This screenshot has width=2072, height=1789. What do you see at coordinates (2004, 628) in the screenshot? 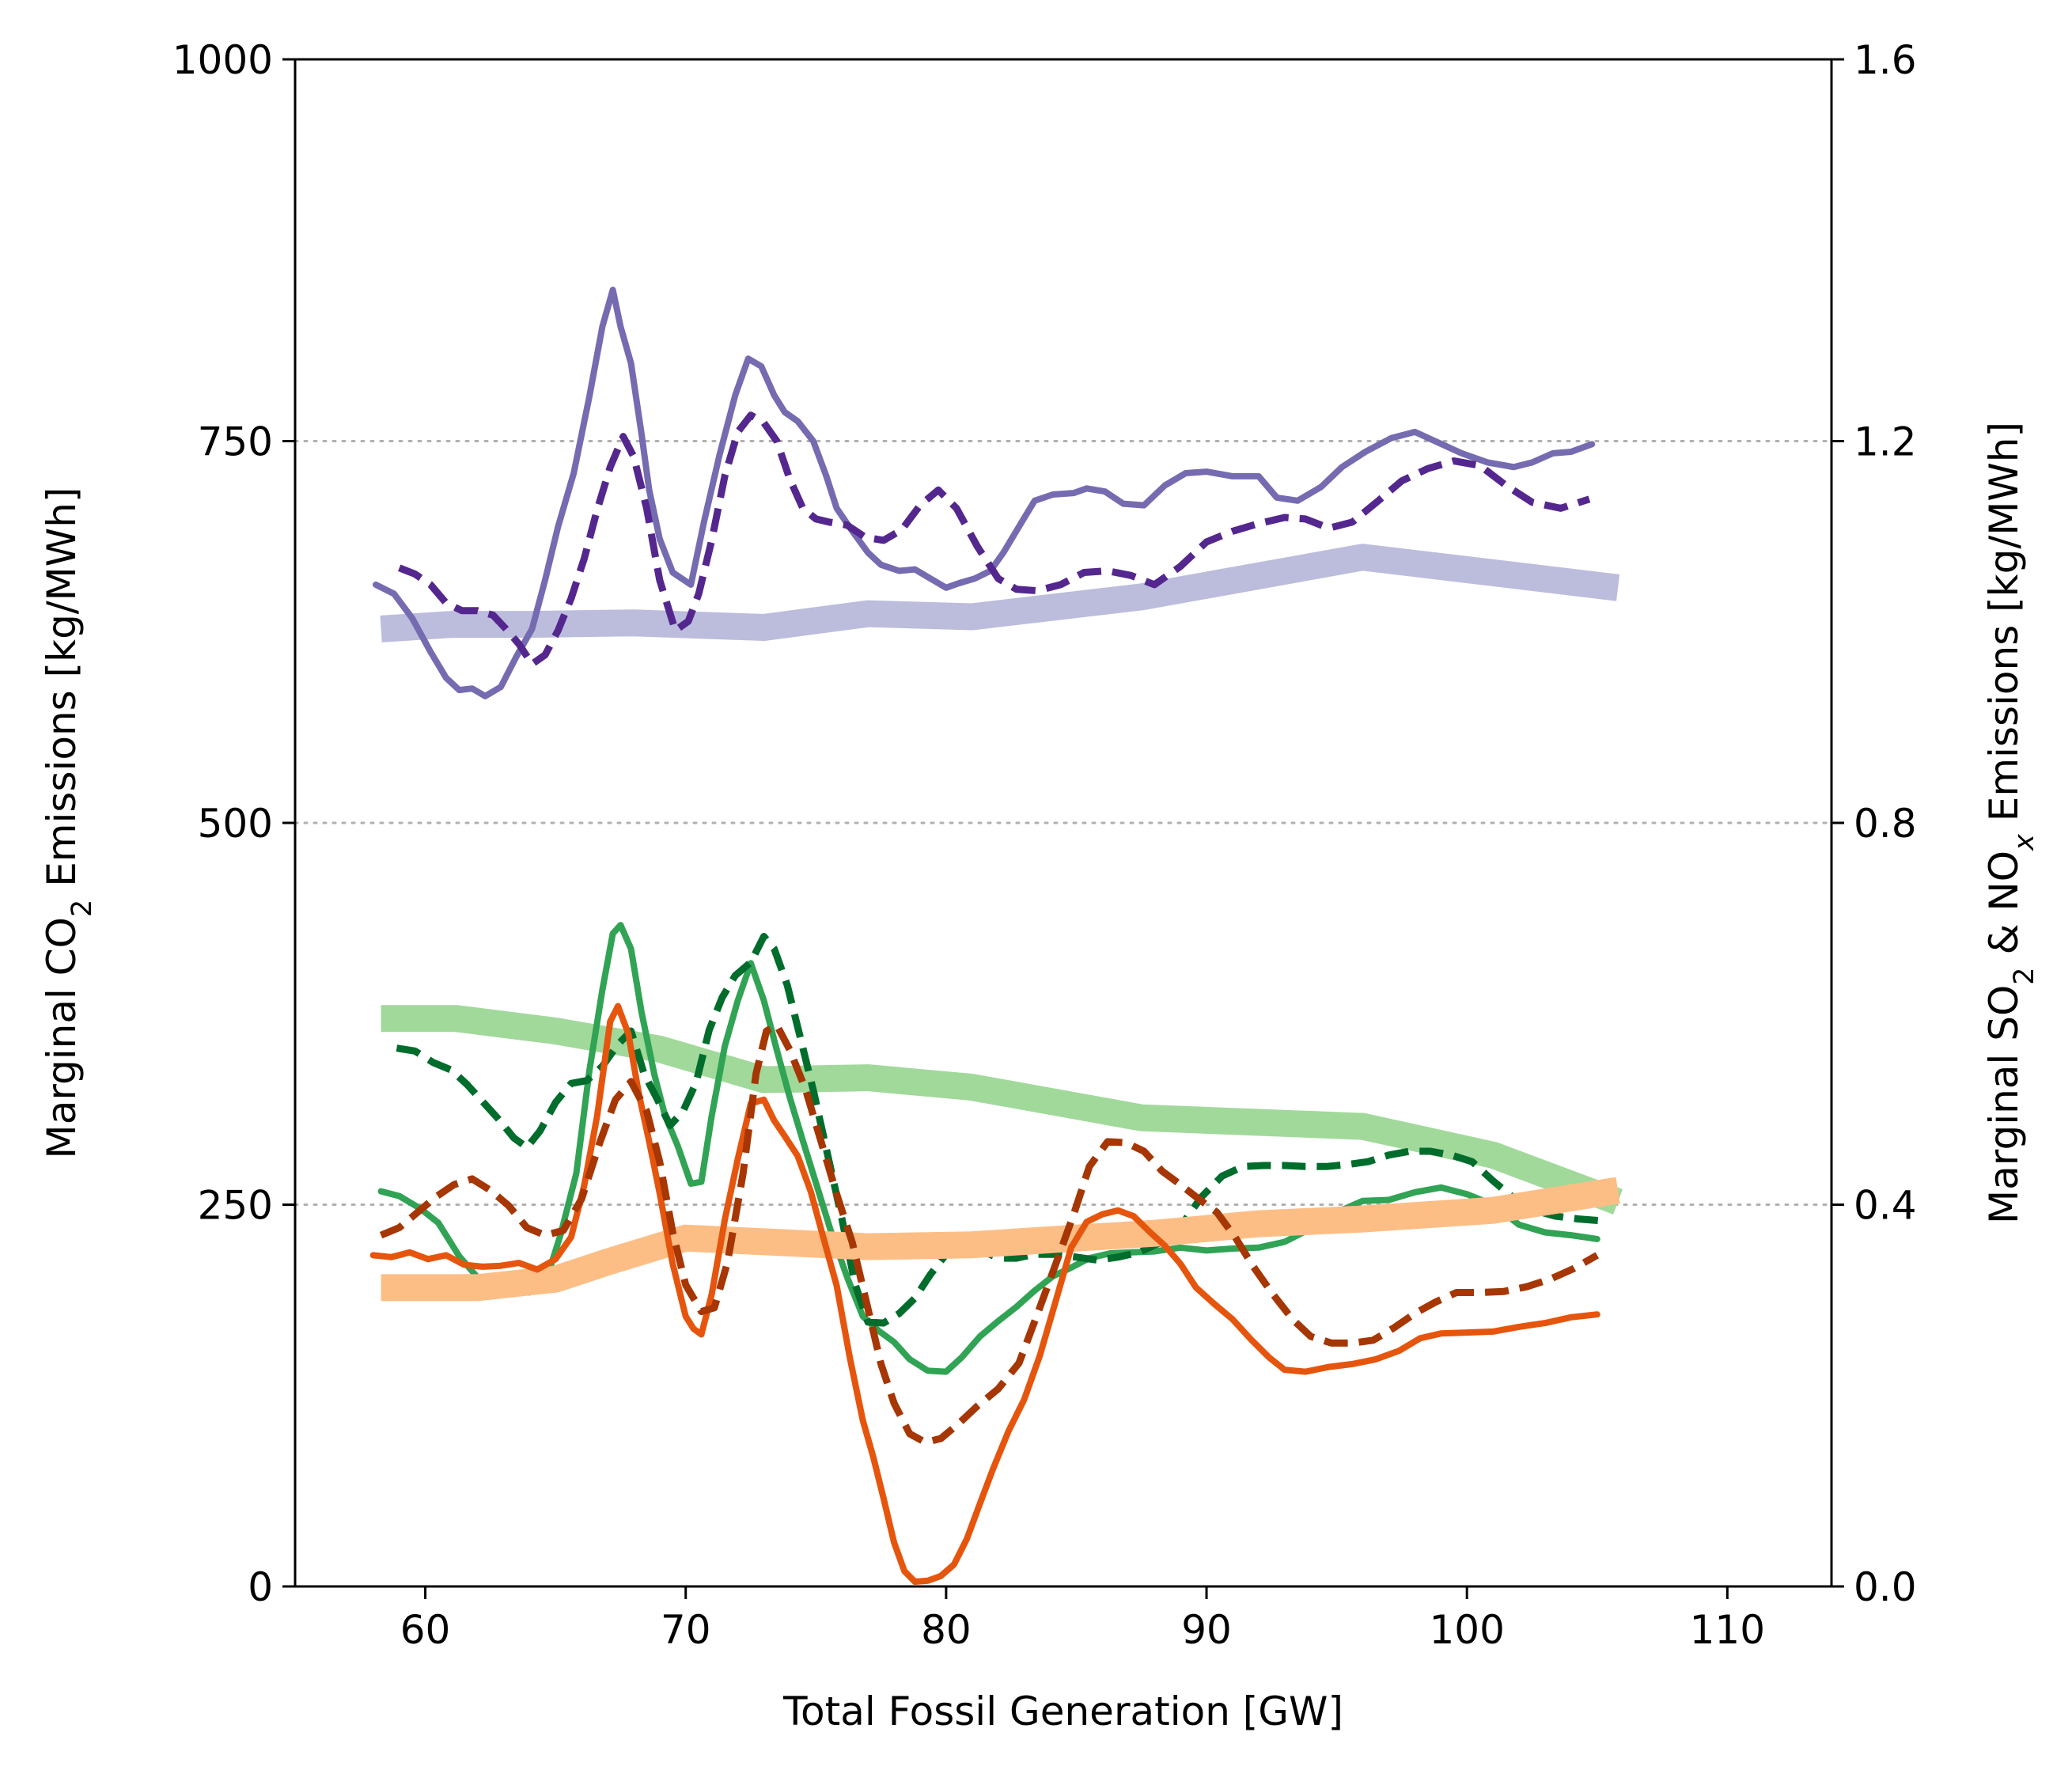
I see `y-axis-right-title-part-3: Emissions [kg/MWh]` at bounding box center [2004, 628].